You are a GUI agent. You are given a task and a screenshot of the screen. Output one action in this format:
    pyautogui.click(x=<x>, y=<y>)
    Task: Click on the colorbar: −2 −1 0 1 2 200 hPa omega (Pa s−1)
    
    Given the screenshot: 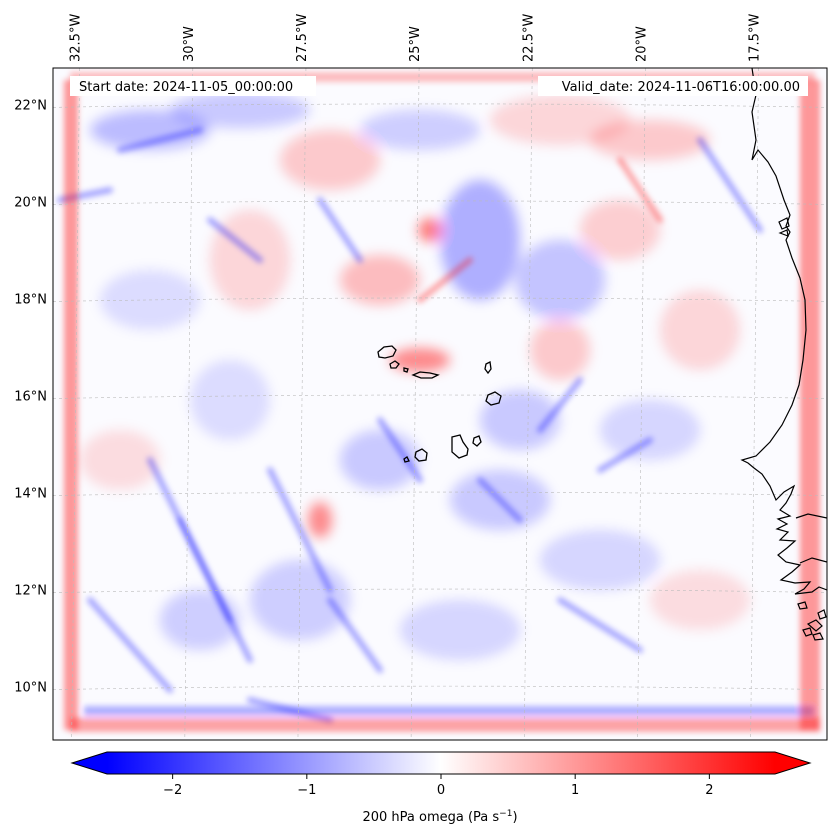 What is the action you would take?
    pyautogui.click(x=441, y=788)
    